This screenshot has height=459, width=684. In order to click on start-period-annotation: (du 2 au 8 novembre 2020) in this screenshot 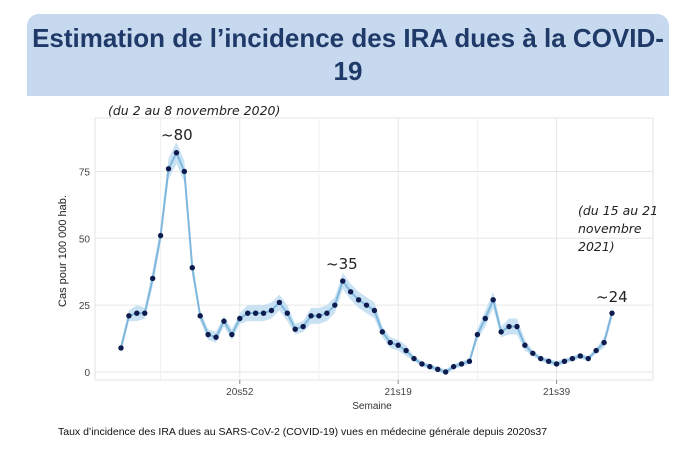, I will do `click(194, 110)`.